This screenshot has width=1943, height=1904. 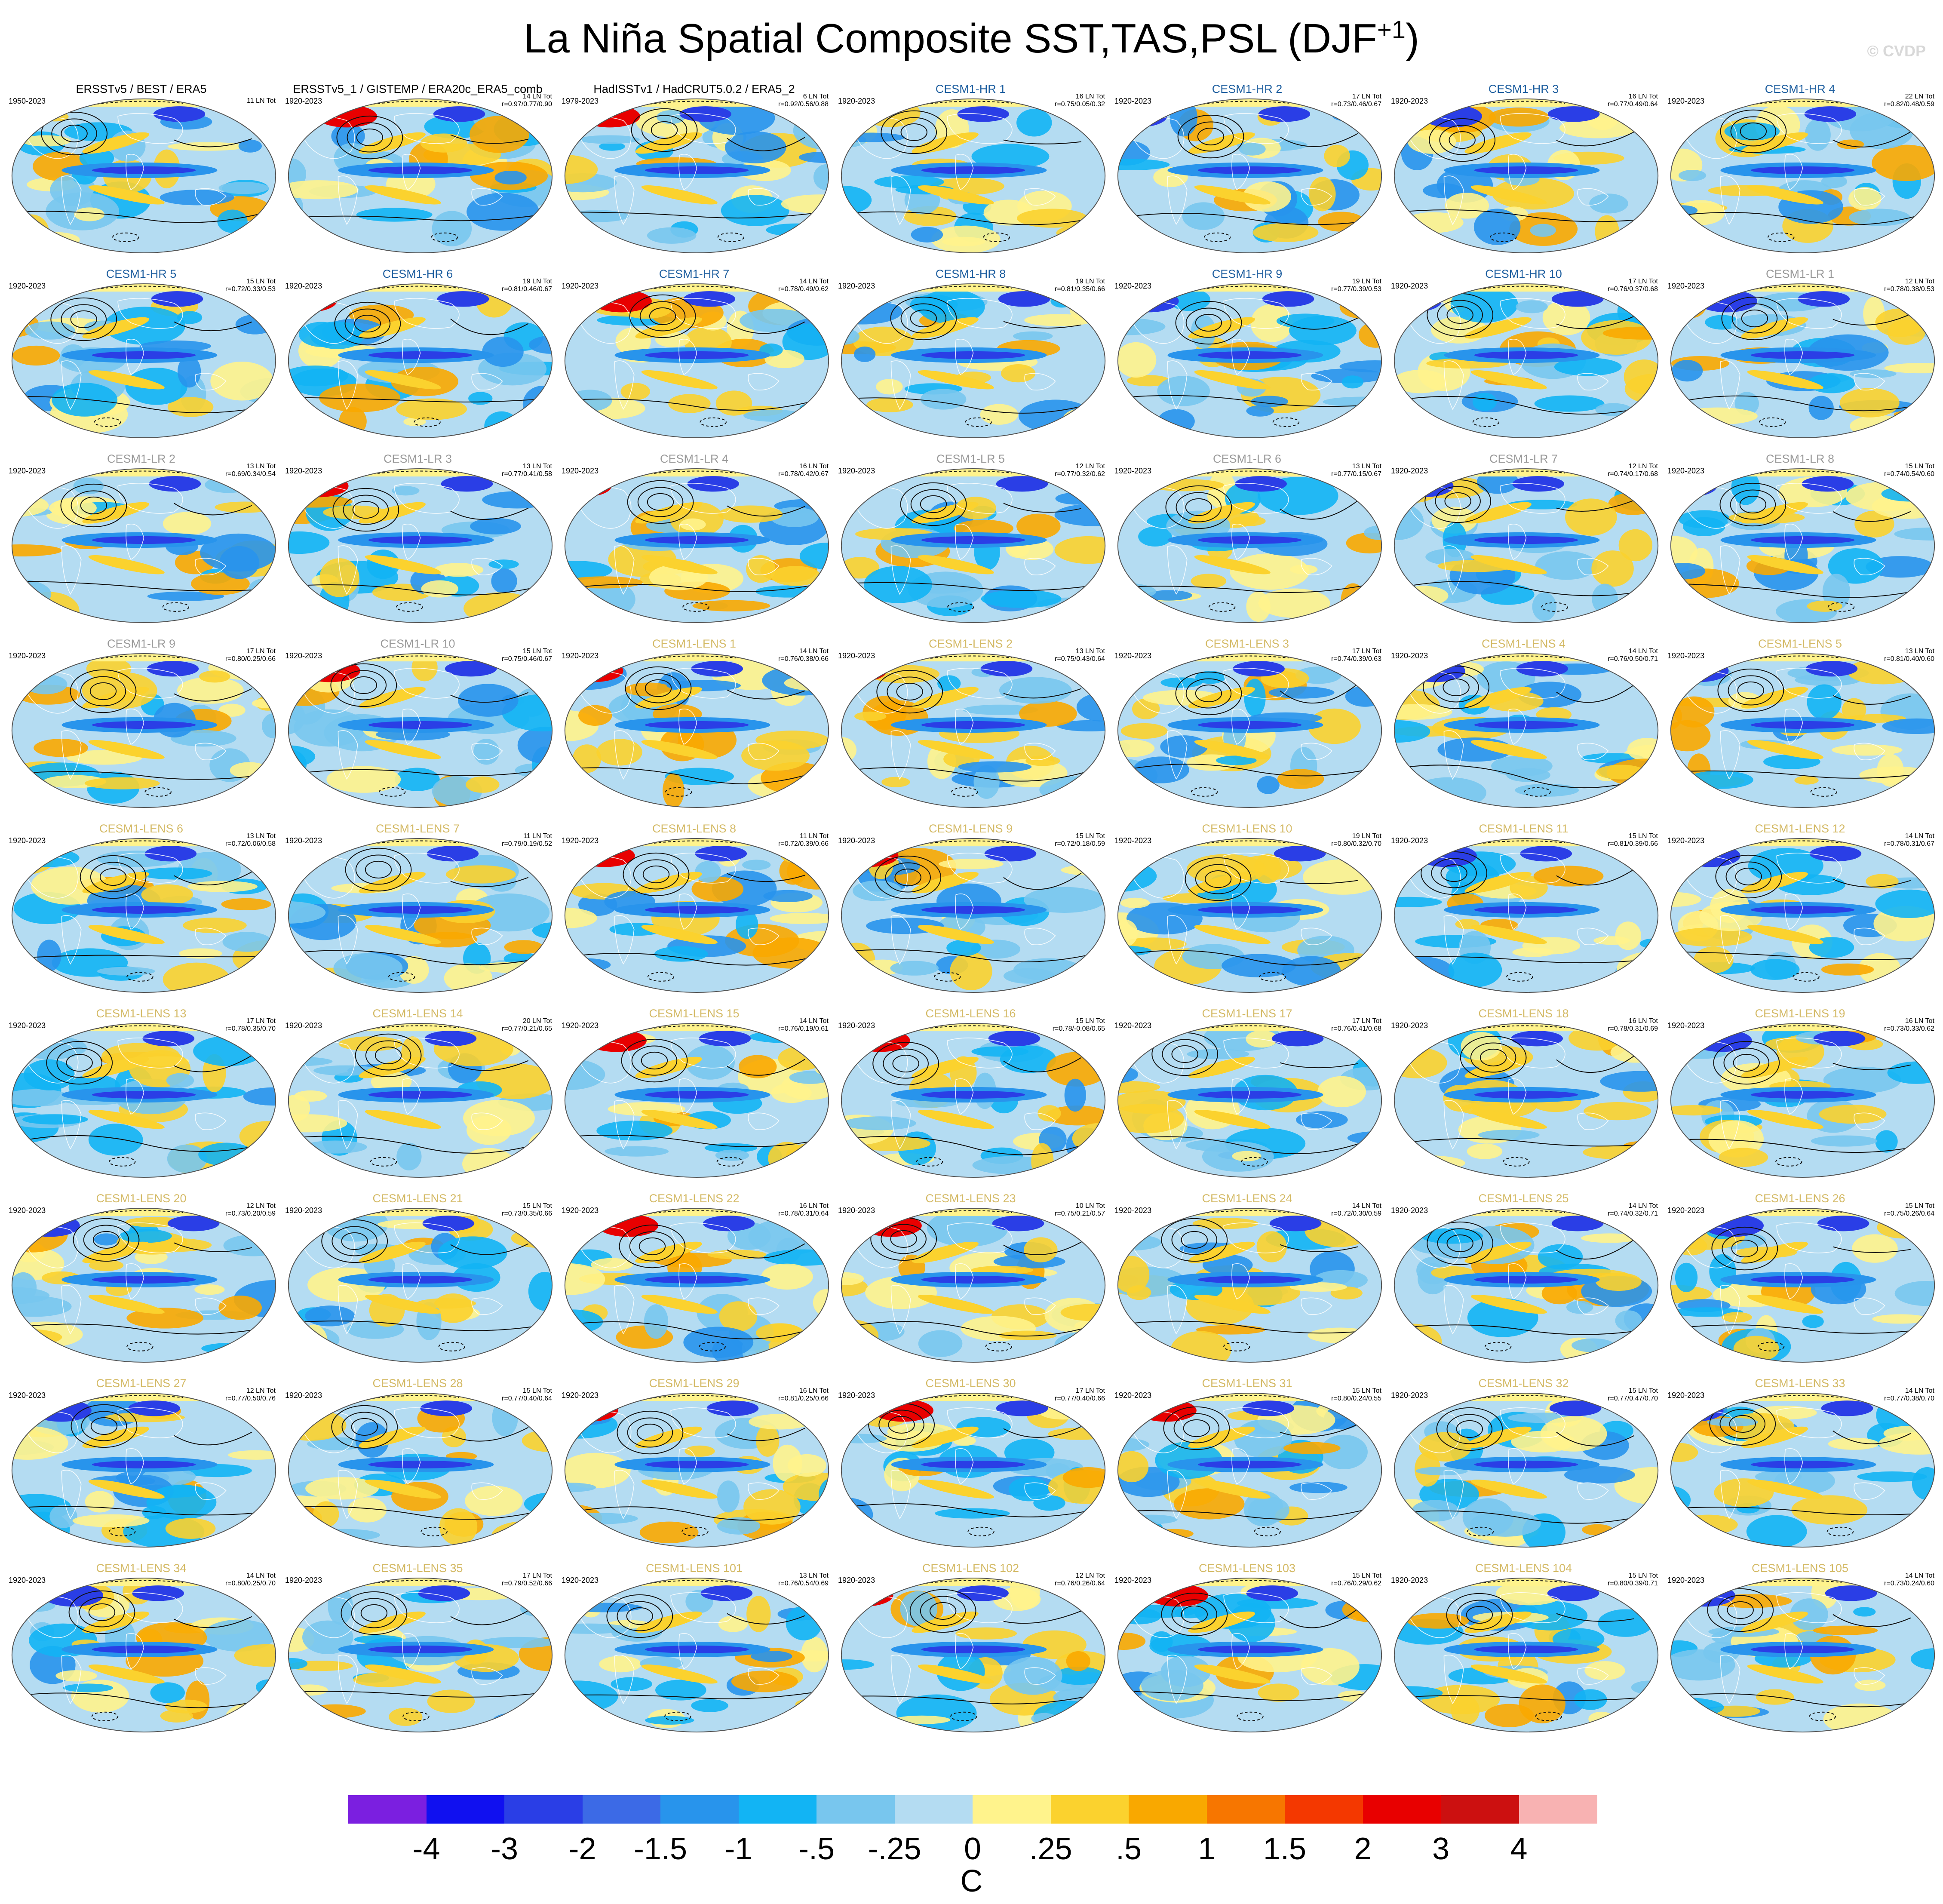 What do you see at coordinates (1633, 1214) in the screenshot?
I see `panel-pattern-correlation: r=0.74/0.32/0.71` at bounding box center [1633, 1214].